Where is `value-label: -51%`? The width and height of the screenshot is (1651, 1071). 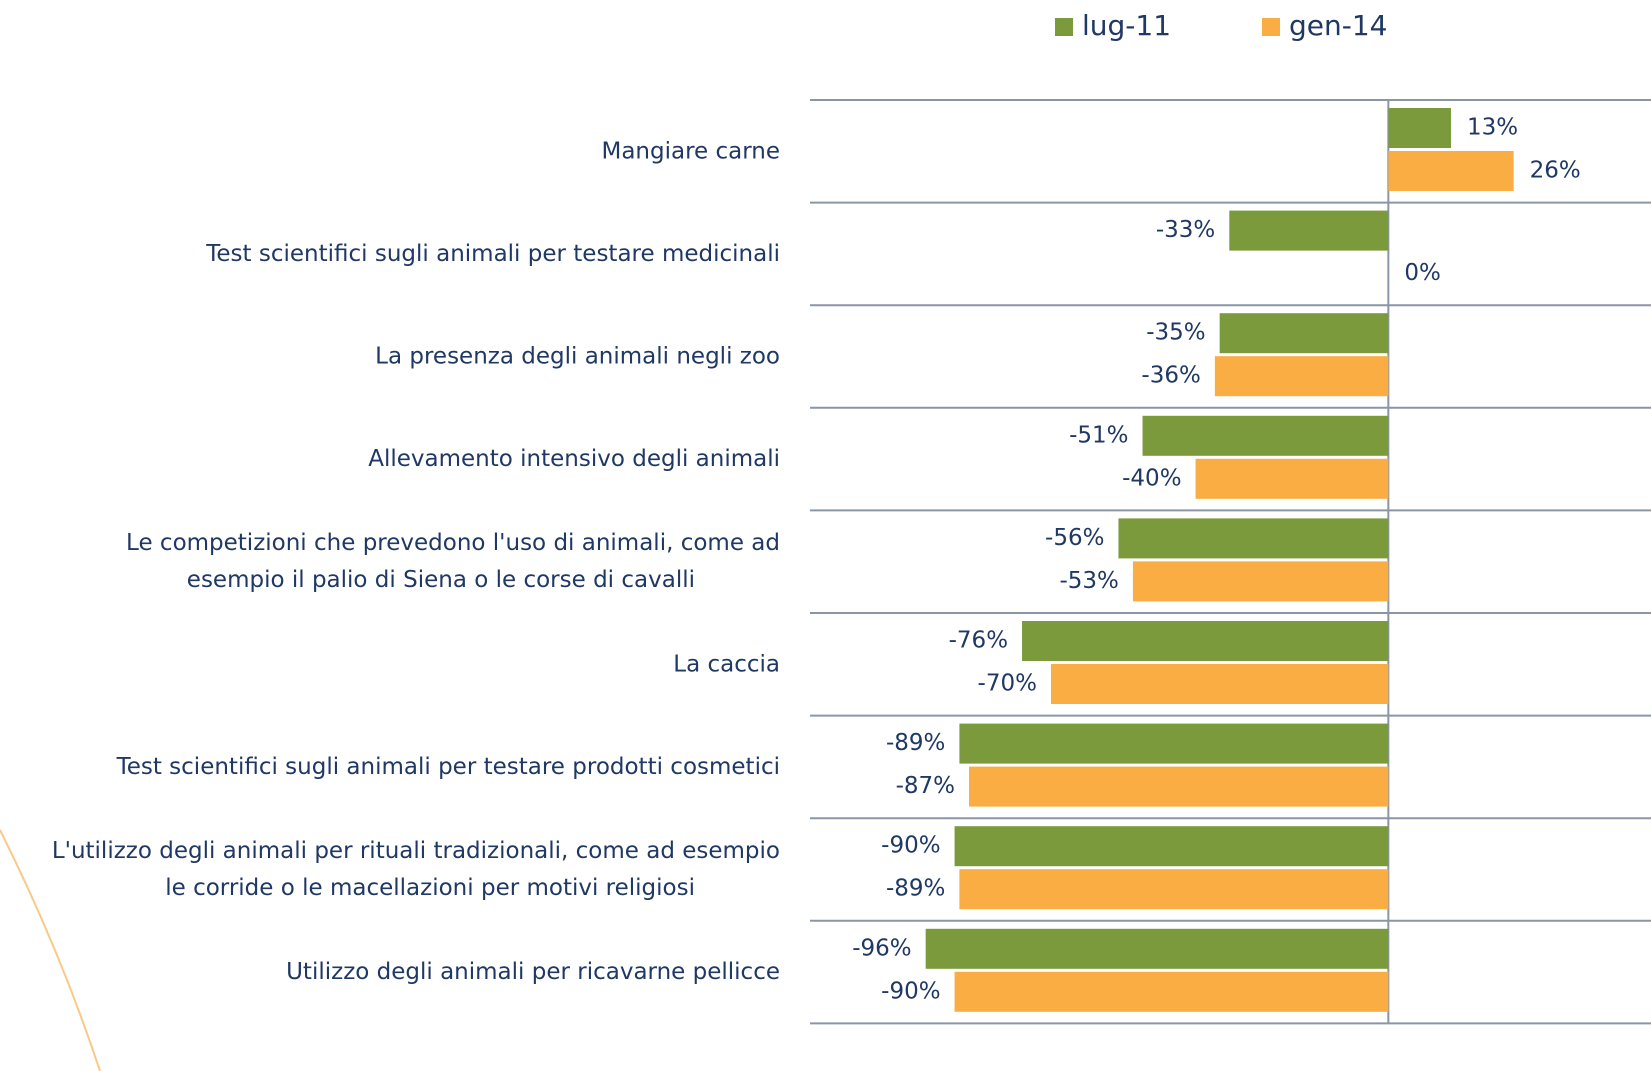 value-label: -51% is located at coordinates (1098, 435).